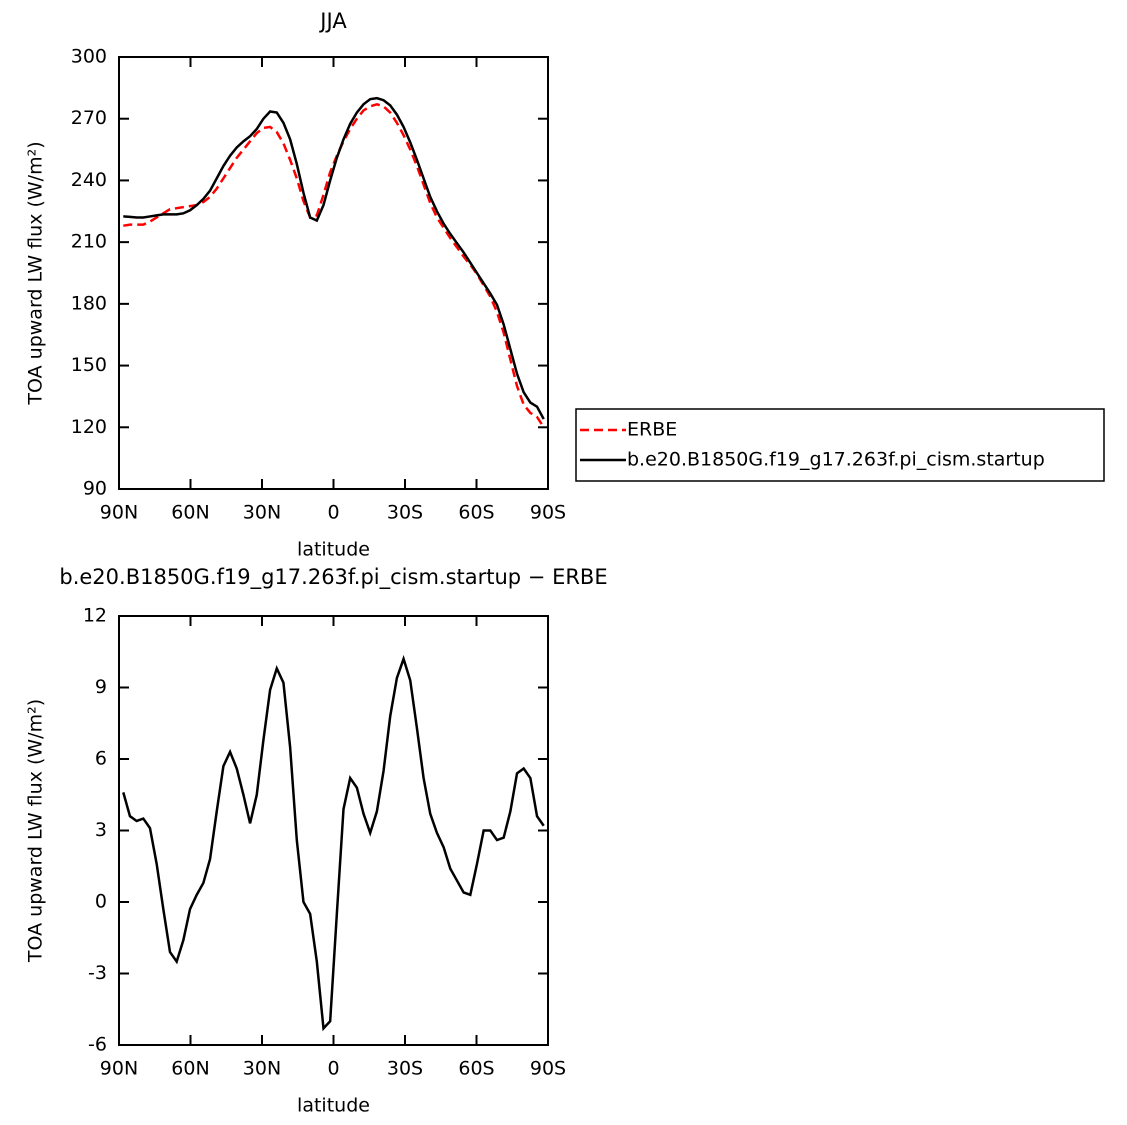  What do you see at coordinates (101, 759) in the screenshot?
I see `y-tick-label: 6` at bounding box center [101, 759].